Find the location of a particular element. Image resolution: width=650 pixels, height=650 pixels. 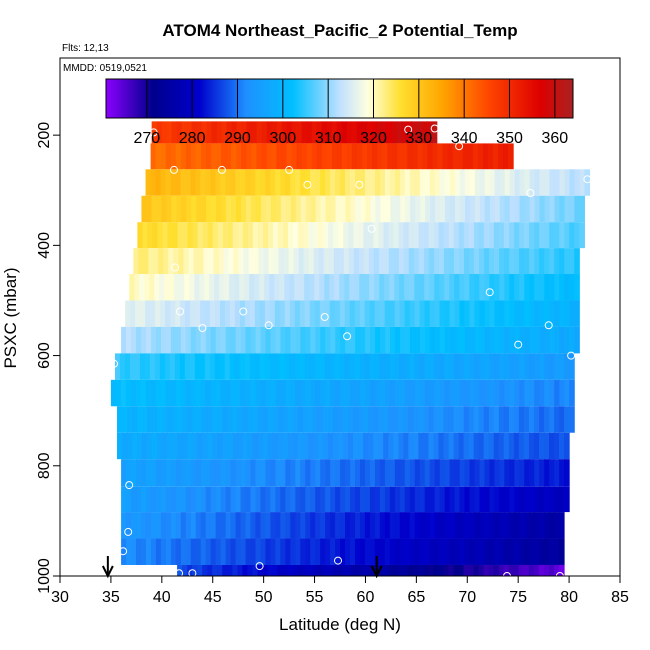

sample-point is located at coordinates (192, 573).